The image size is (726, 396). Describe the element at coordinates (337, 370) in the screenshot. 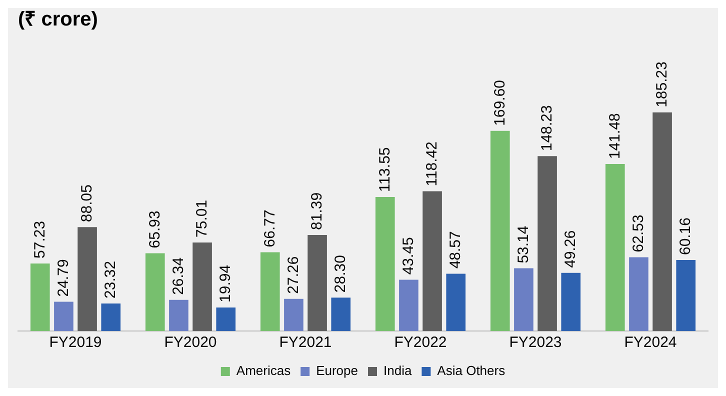

I see `legend-label: Europe` at that location.